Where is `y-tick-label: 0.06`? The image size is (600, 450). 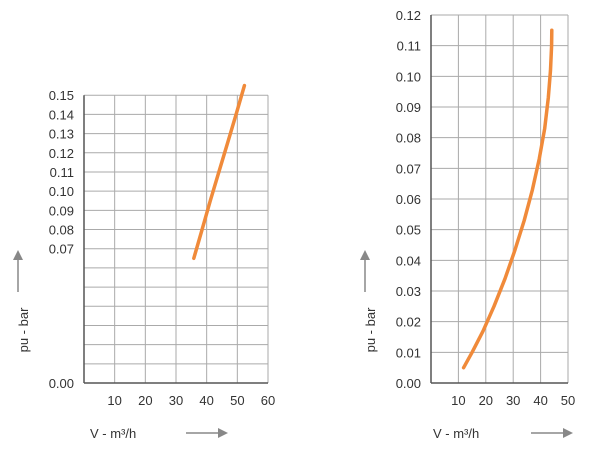 y-tick-label: 0.06 is located at coordinates (408, 199).